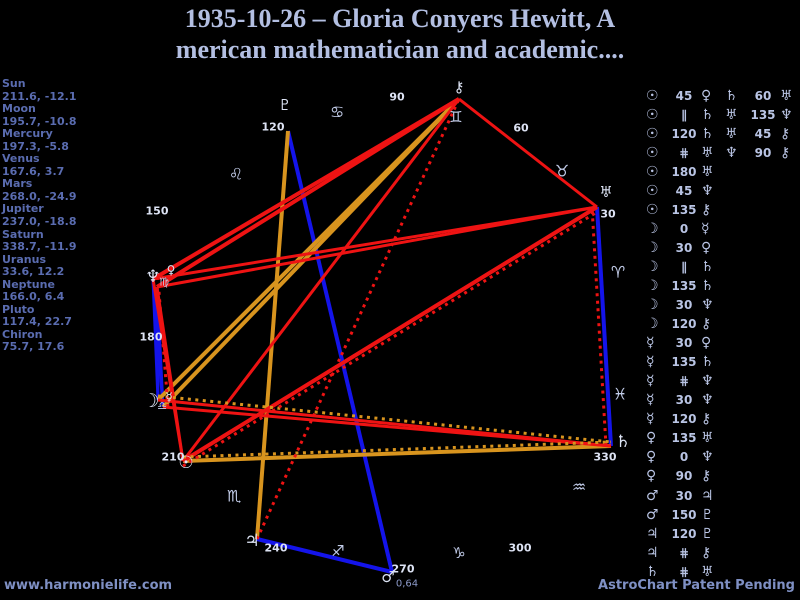 Image resolution: width=800 pixels, height=600 pixels. I want to click on aspect-value: 30, so click(684, 495).